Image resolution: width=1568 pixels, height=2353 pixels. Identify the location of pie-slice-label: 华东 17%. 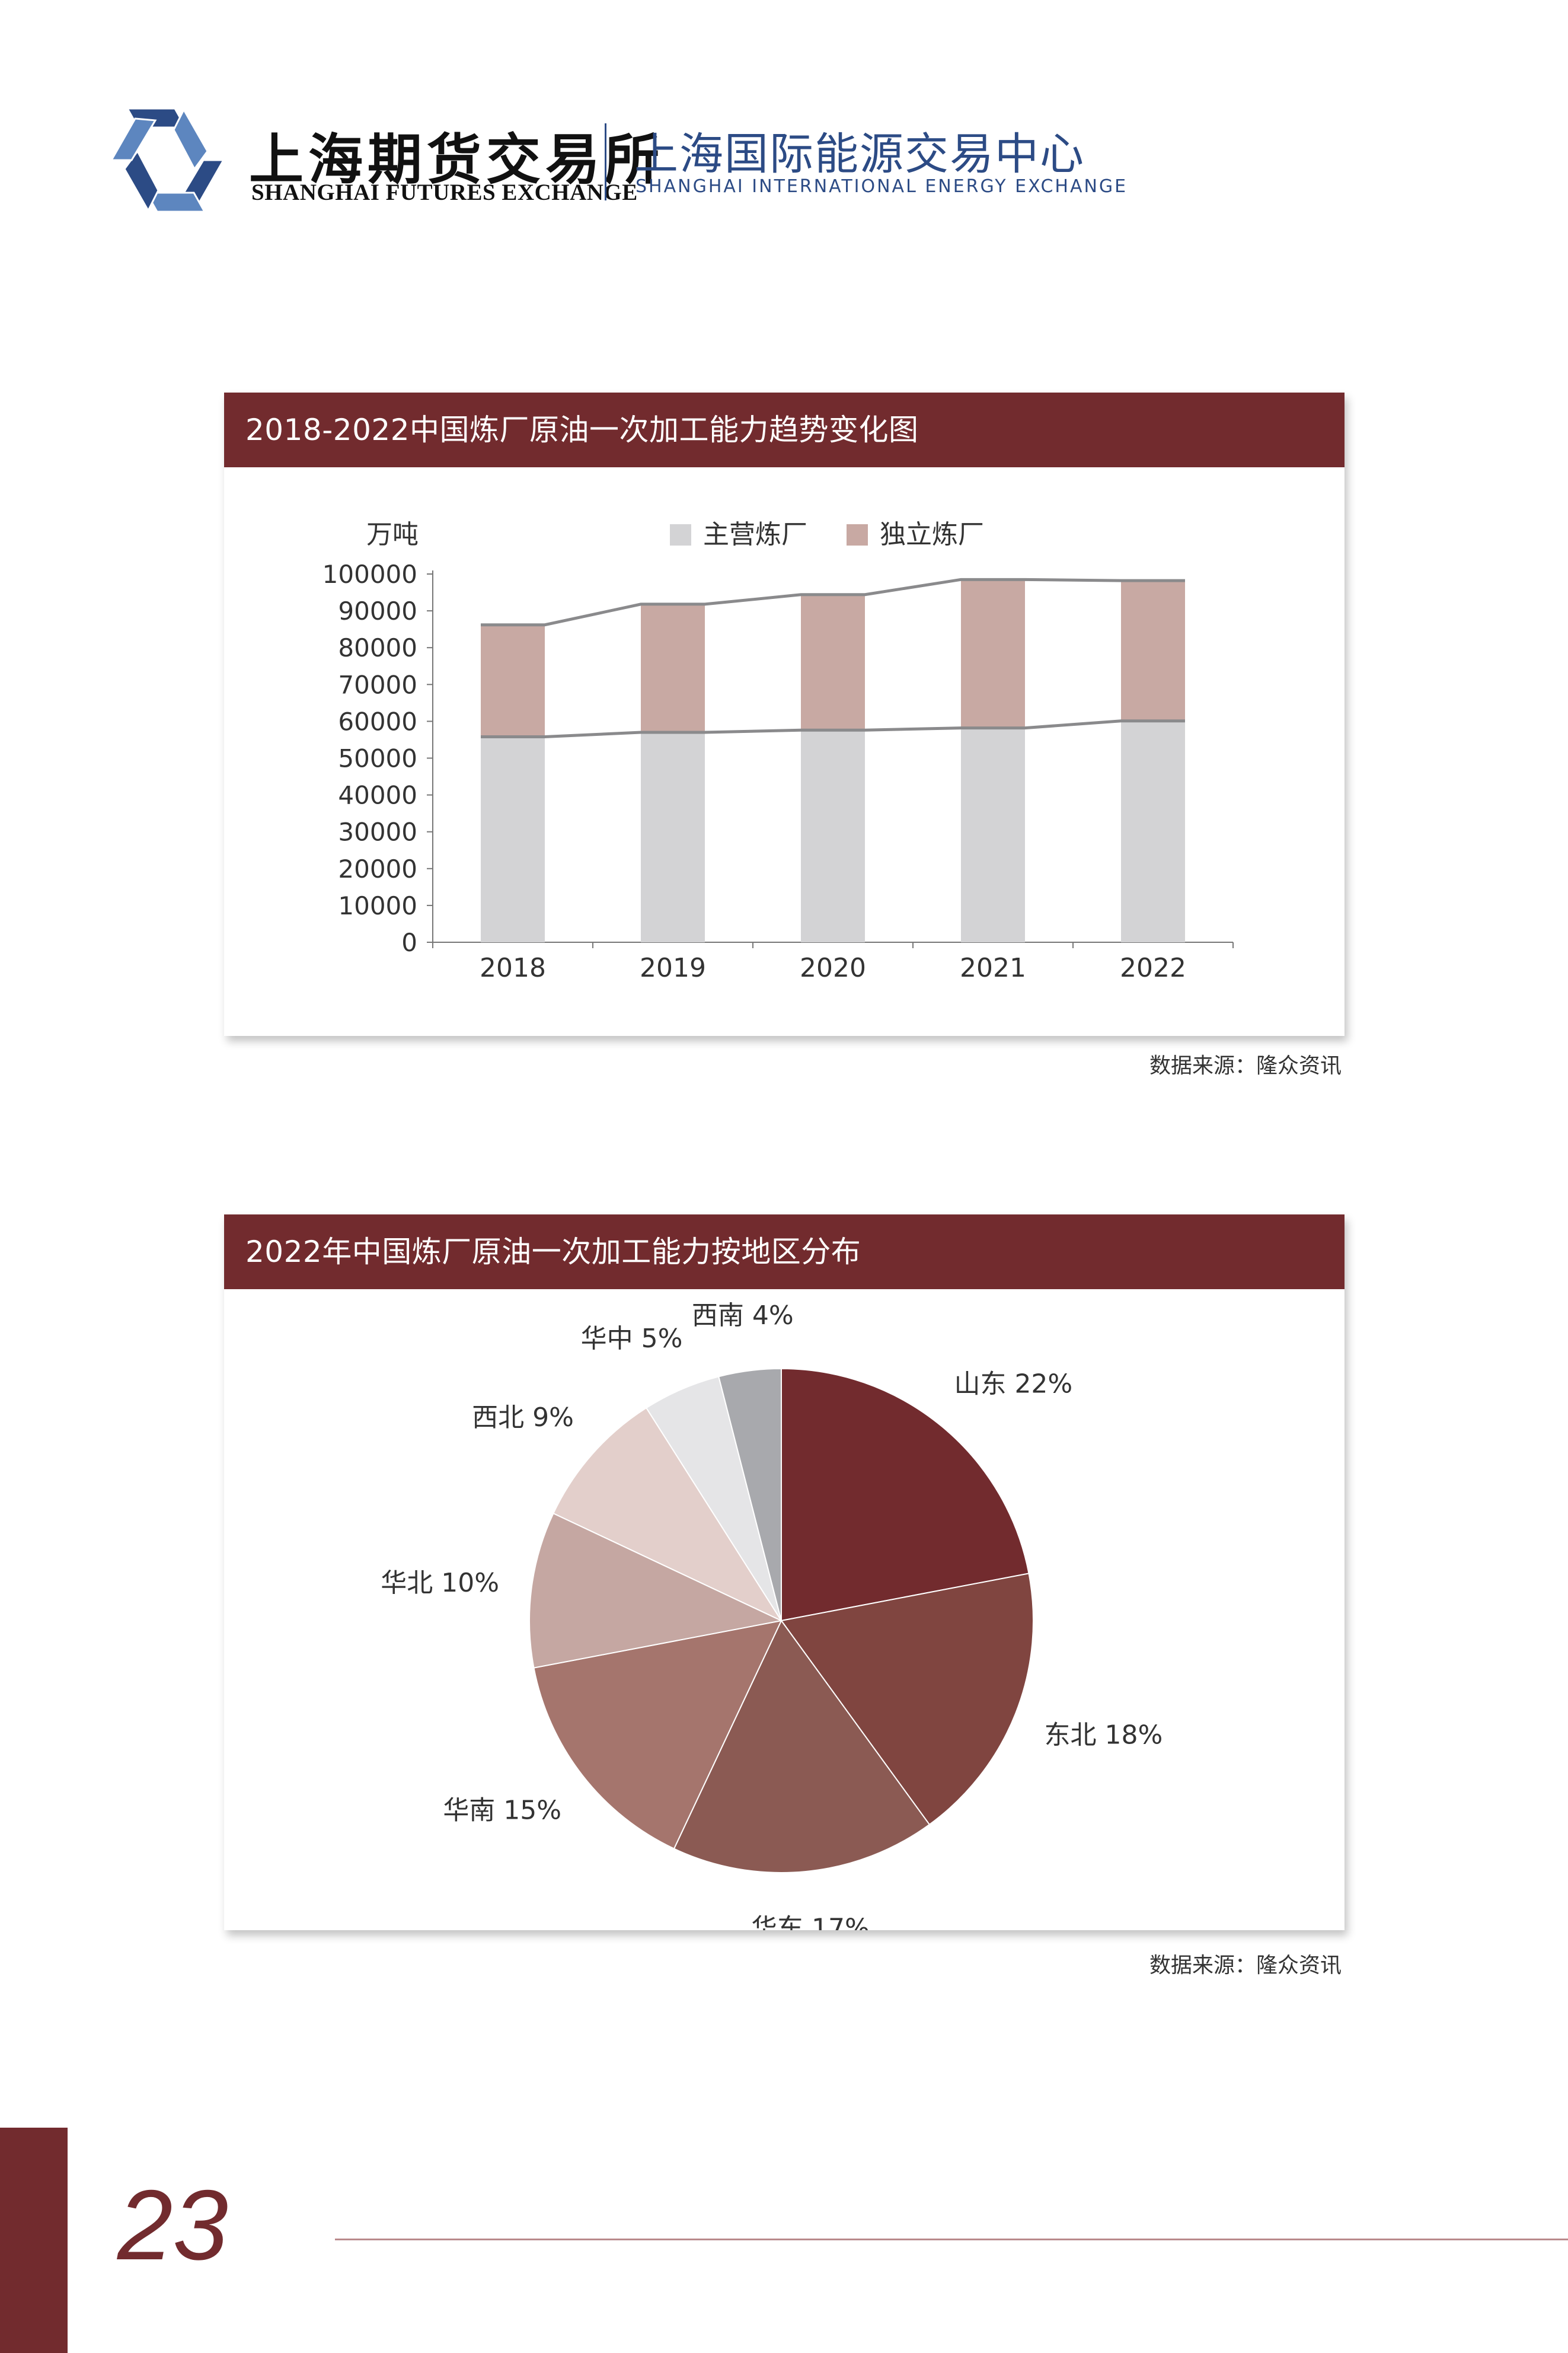
(810, 1922).